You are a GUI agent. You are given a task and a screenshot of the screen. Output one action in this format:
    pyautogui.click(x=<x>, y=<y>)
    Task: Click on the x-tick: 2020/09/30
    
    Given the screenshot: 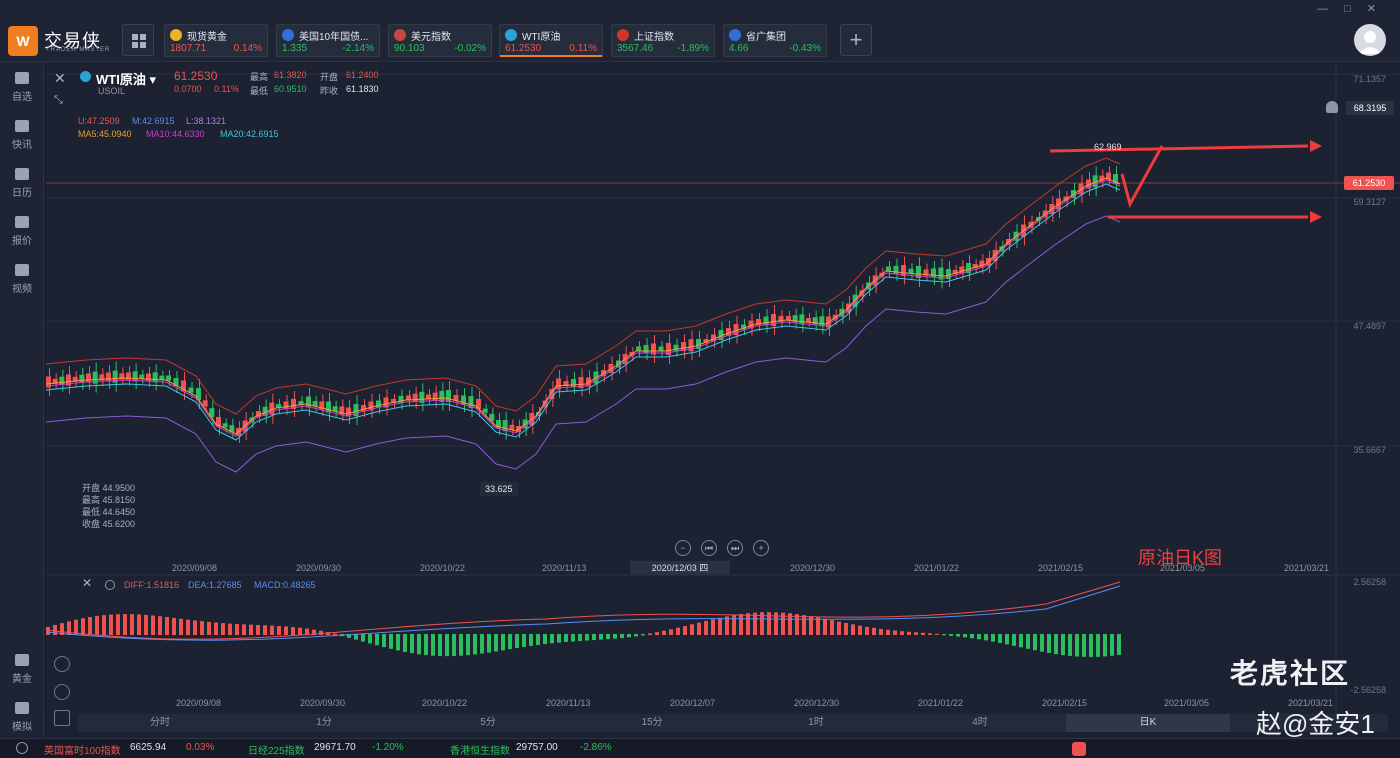 What is the action you would take?
    pyautogui.click(x=319, y=568)
    